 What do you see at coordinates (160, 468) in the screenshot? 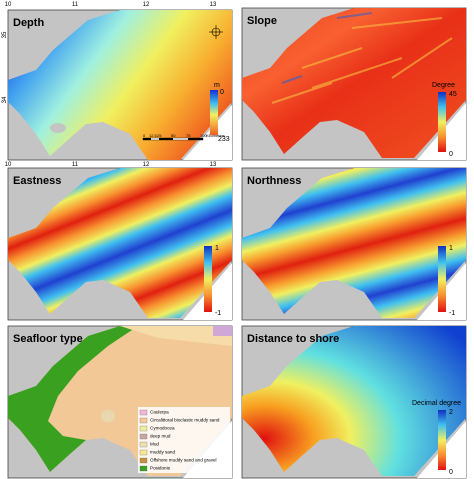
I see `legend-label: Posidonie` at bounding box center [160, 468].